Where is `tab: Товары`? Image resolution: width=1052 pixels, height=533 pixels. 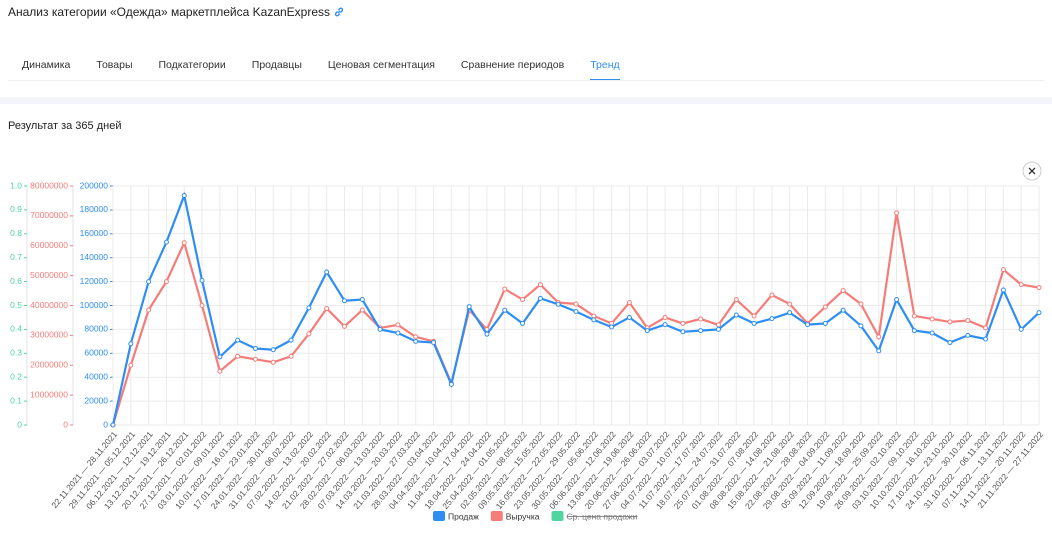 tab: Товары is located at coordinates (114, 65).